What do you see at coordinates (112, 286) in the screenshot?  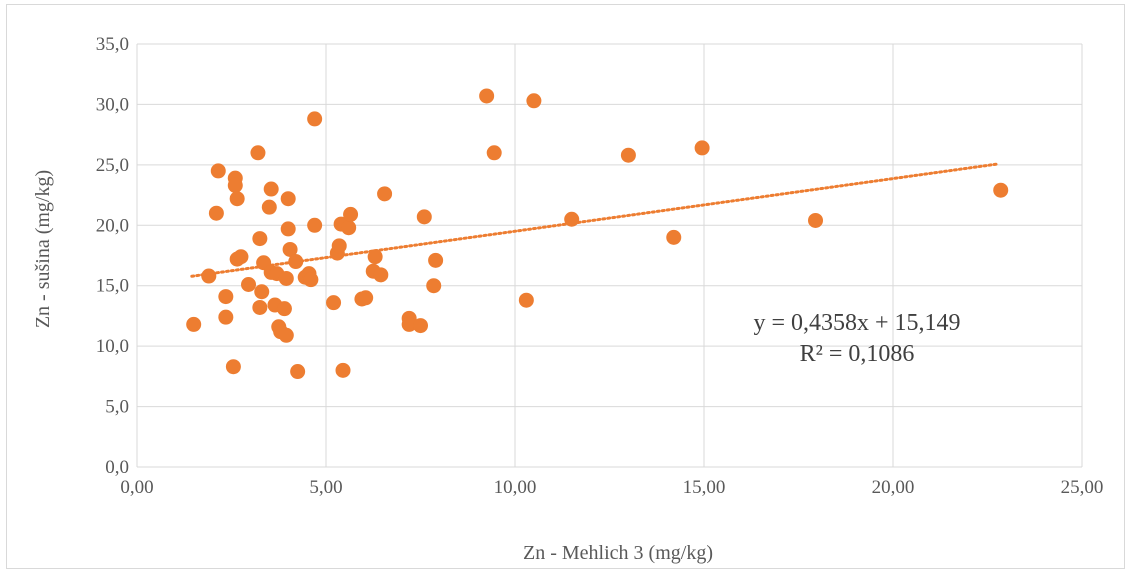 I see `y-tick-label: 15,0` at bounding box center [112, 286].